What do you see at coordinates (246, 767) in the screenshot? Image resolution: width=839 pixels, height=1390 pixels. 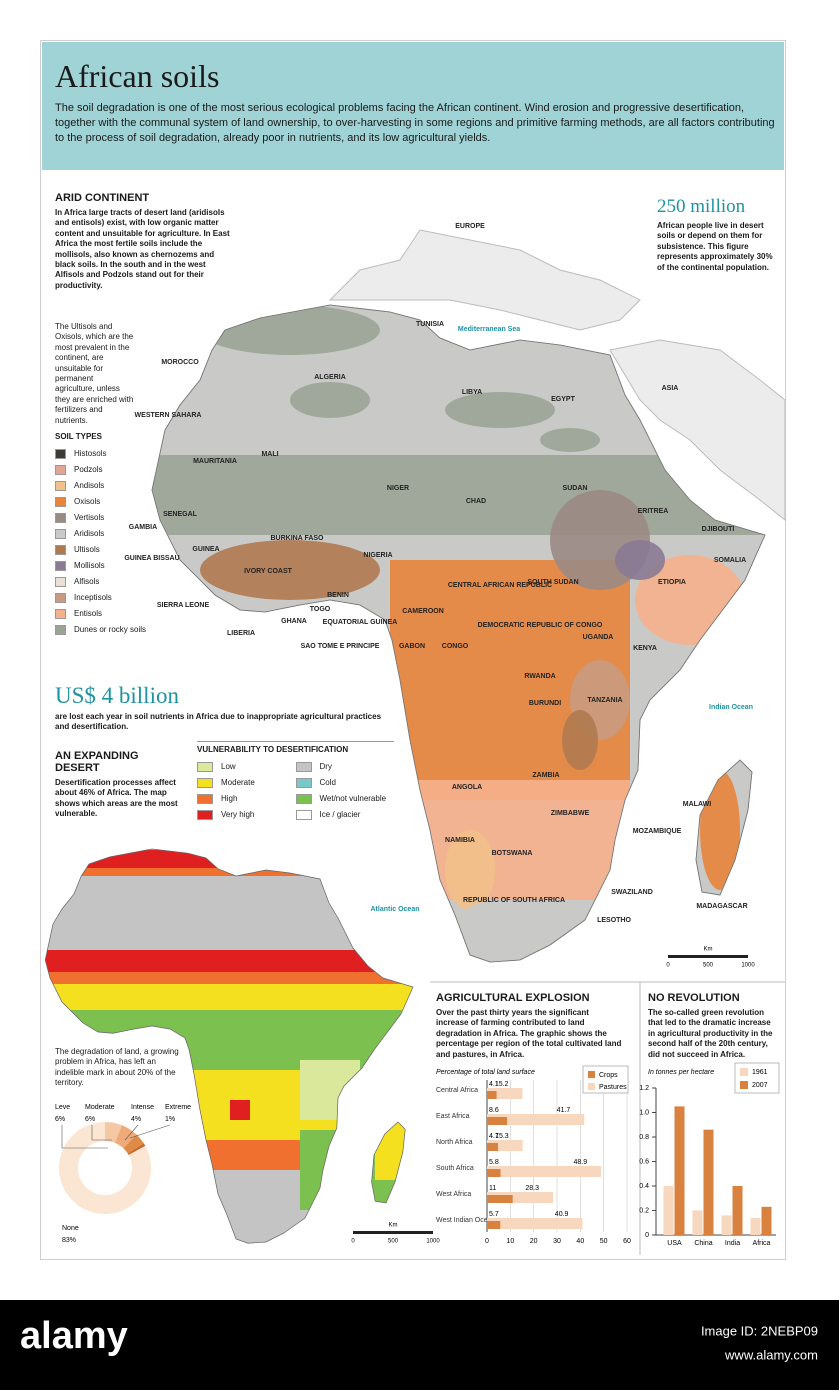 I see `legend-item: Low` at bounding box center [246, 767].